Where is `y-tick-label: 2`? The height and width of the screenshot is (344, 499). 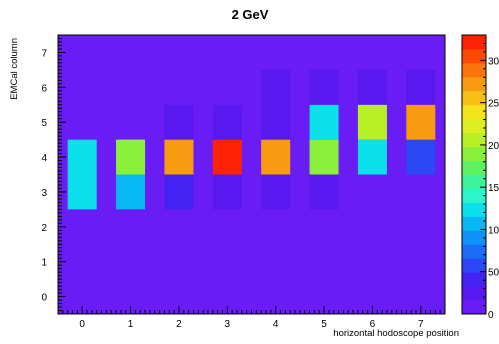 y-tick-label: 2 is located at coordinates (44, 228).